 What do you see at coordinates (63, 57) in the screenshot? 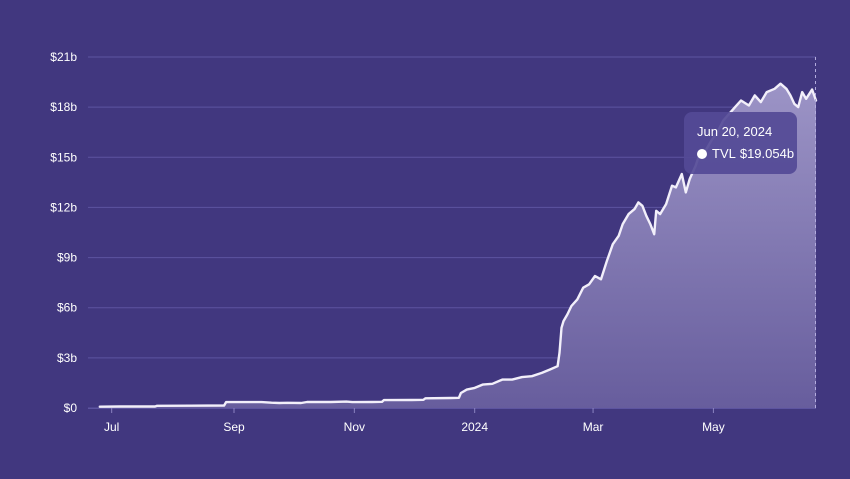
I see `y-tick-label: $21b` at bounding box center [63, 57].